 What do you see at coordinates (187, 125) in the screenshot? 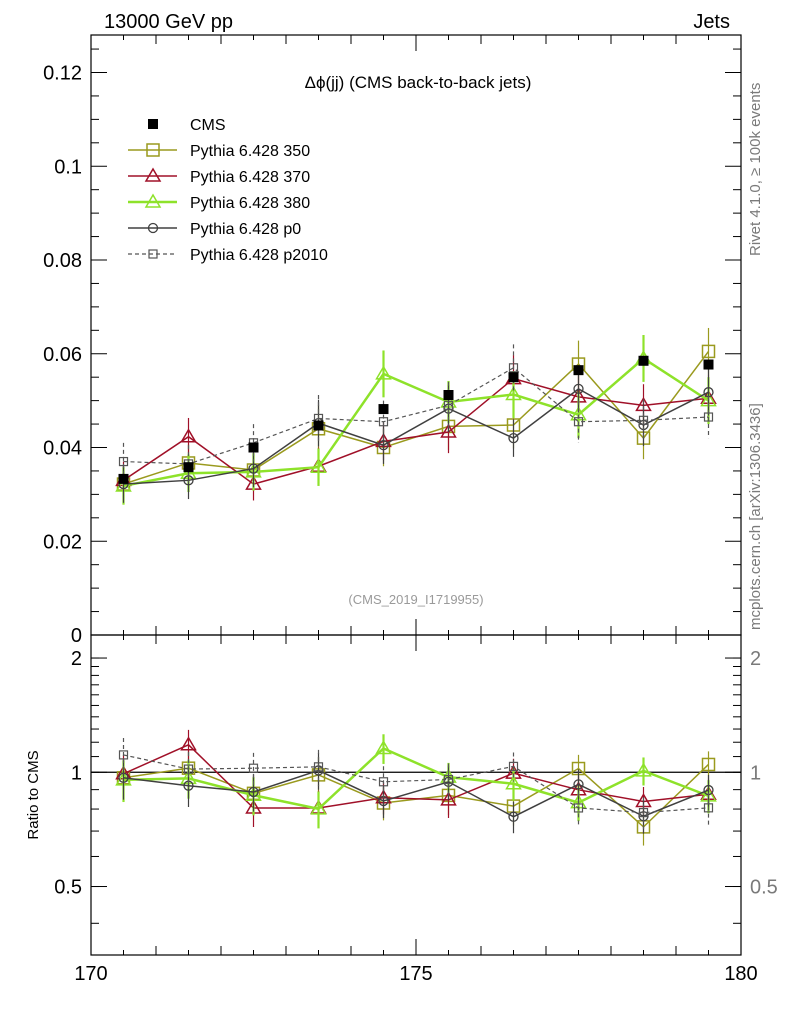
I see `legend-item-cms: CMS` at bounding box center [187, 125].